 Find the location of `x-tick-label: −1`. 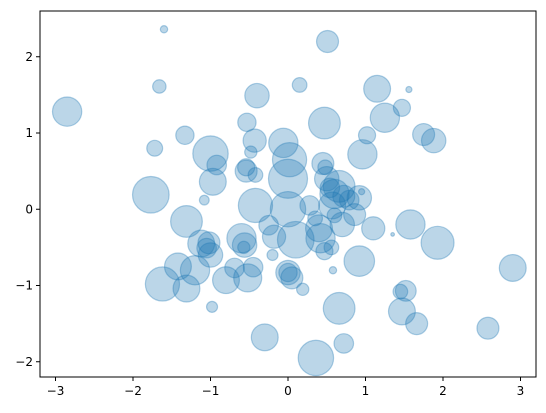

x-tick-label: −1 is located at coordinates (211, 391).